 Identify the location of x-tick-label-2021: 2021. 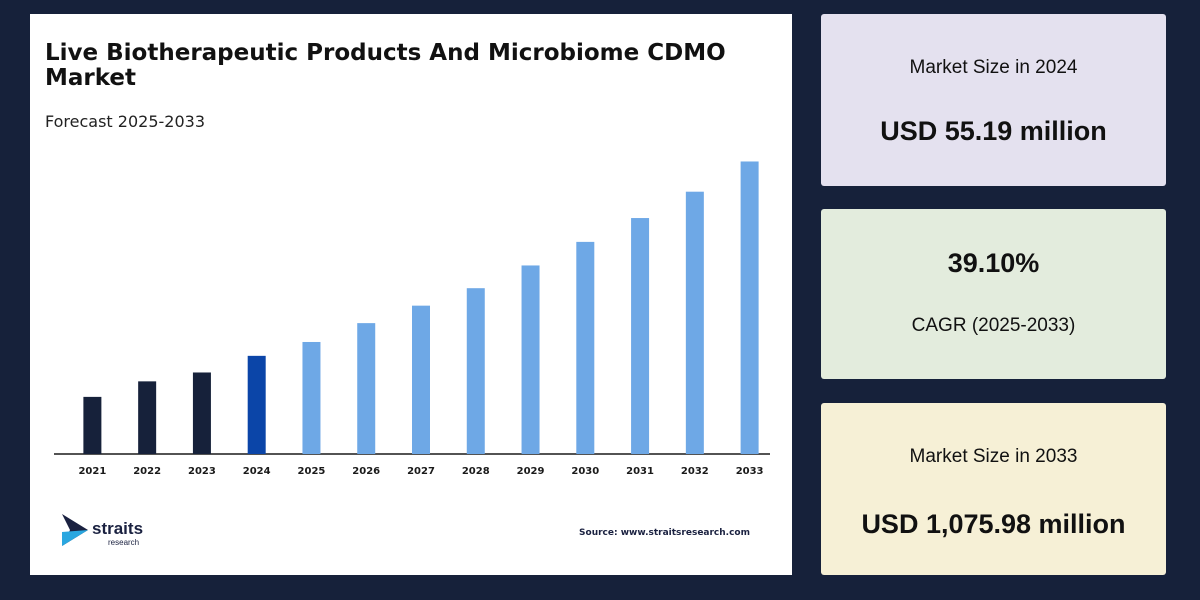
(92, 471).